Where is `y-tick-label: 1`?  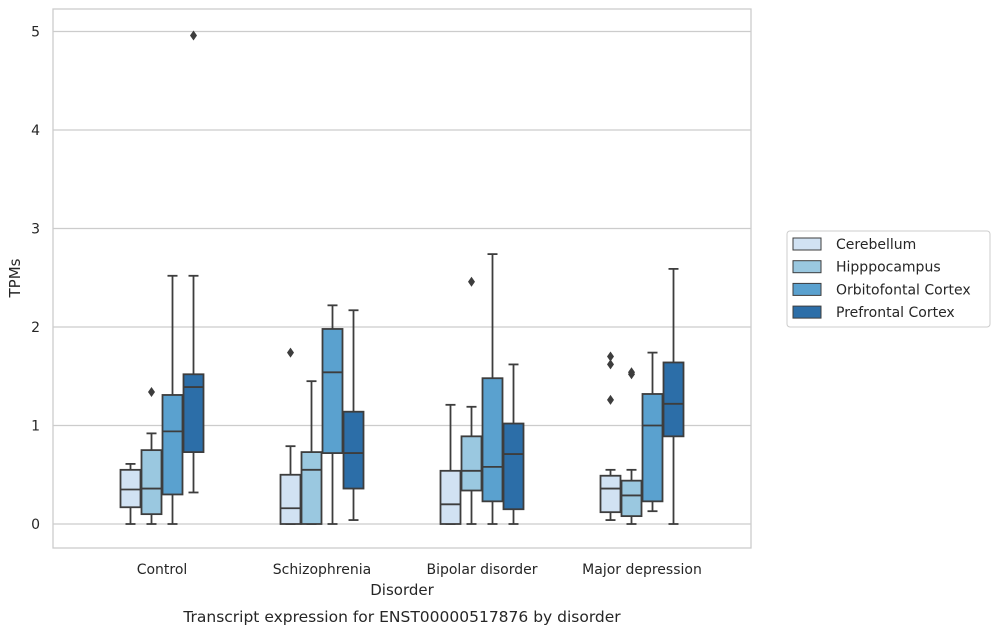
y-tick-label: 1 is located at coordinates (35, 427).